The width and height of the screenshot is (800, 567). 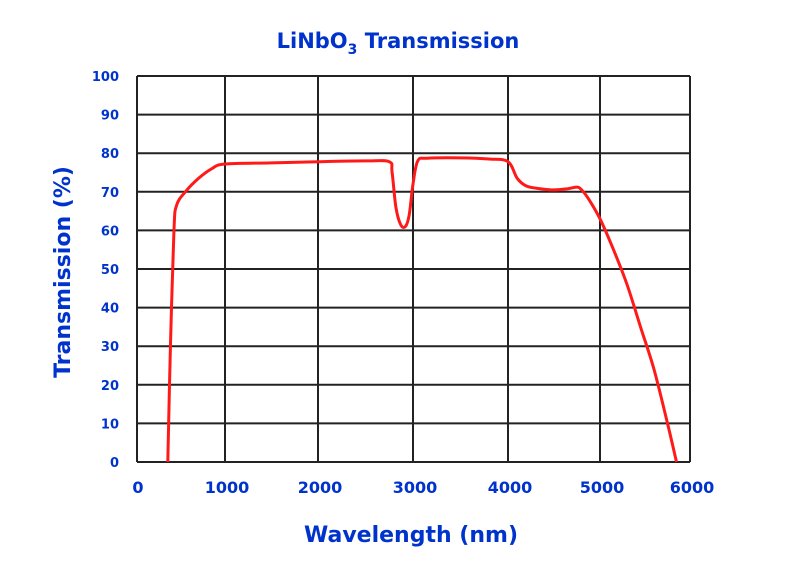 I want to click on y-axis-ticks: 0 10 20 30 40 50 60 70 80 90 100, so click(x=105, y=270).